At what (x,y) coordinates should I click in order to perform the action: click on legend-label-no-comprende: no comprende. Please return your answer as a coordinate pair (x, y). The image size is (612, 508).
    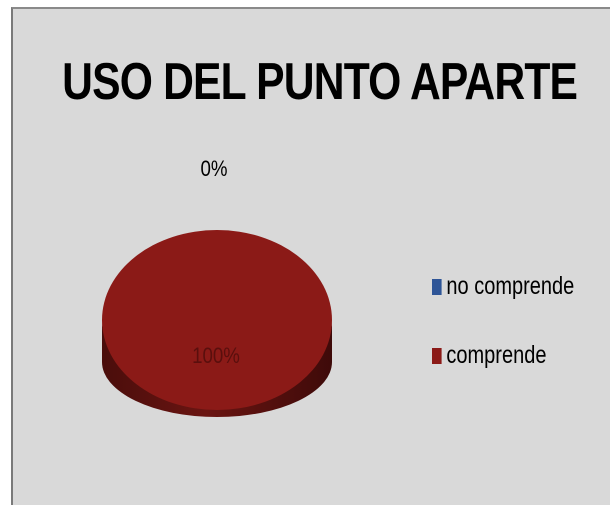
    Looking at the image, I should click on (510, 286).